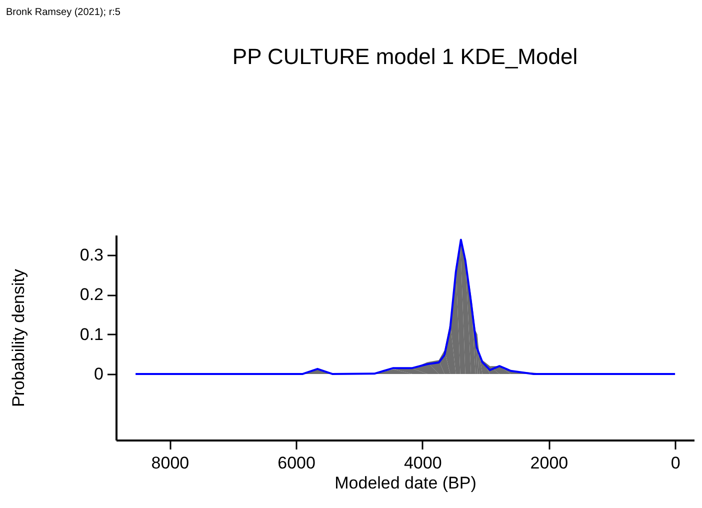 This screenshot has height=508, width=702. I want to click on y-axis-title: Probability density, so click(18, 337).